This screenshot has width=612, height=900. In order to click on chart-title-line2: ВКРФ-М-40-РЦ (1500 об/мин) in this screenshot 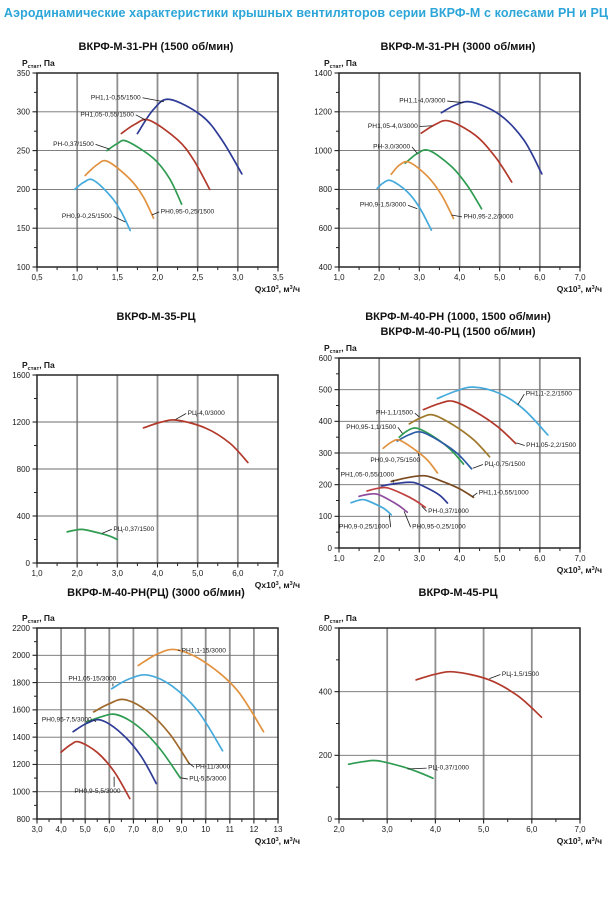, I will do `click(458, 332)`.